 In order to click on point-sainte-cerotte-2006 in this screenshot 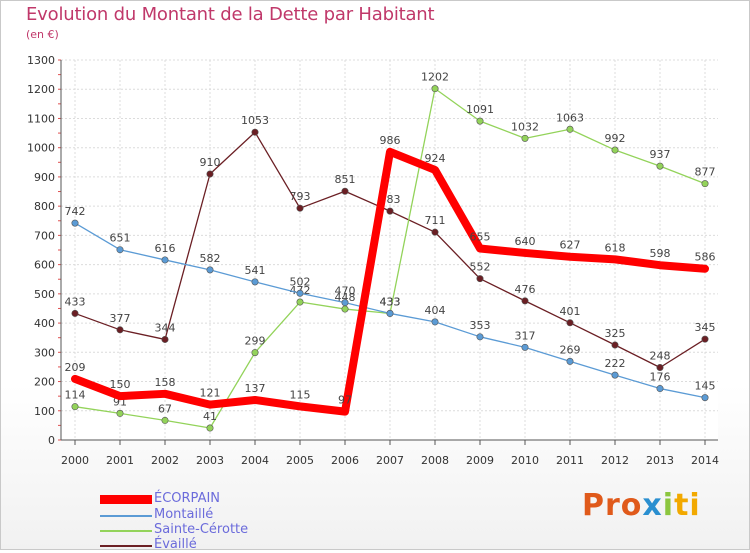, I will do `click(345, 309)`.